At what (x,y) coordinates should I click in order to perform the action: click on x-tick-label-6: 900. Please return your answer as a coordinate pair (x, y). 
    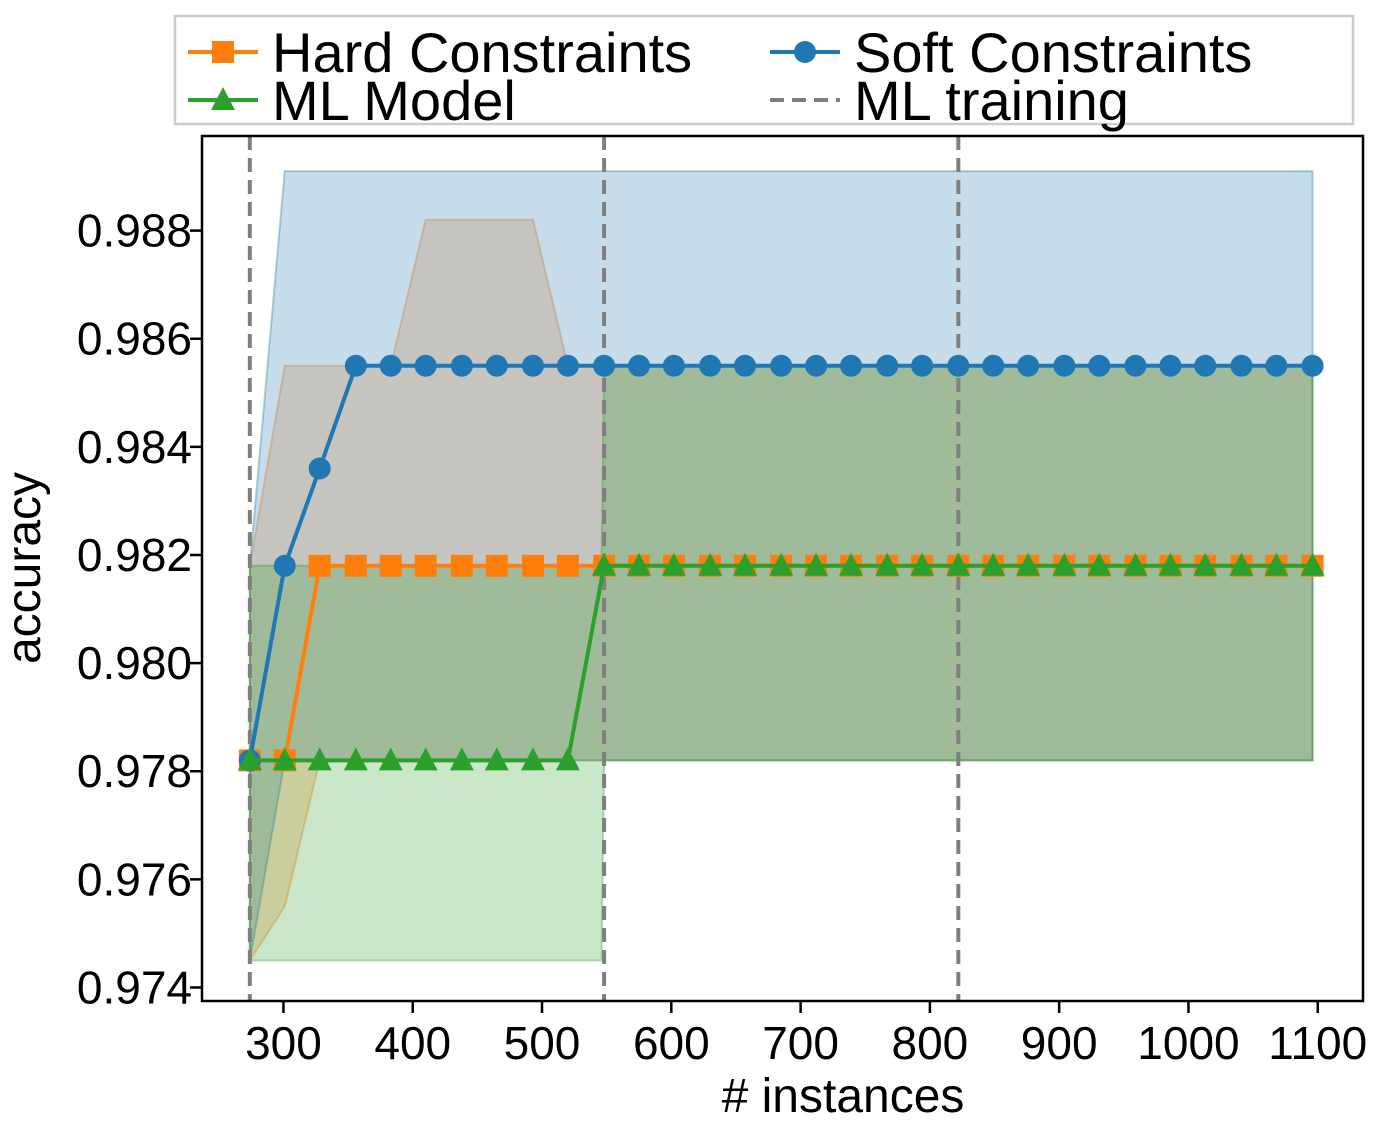
    Looking at the image, I should click on (1059, 1043).